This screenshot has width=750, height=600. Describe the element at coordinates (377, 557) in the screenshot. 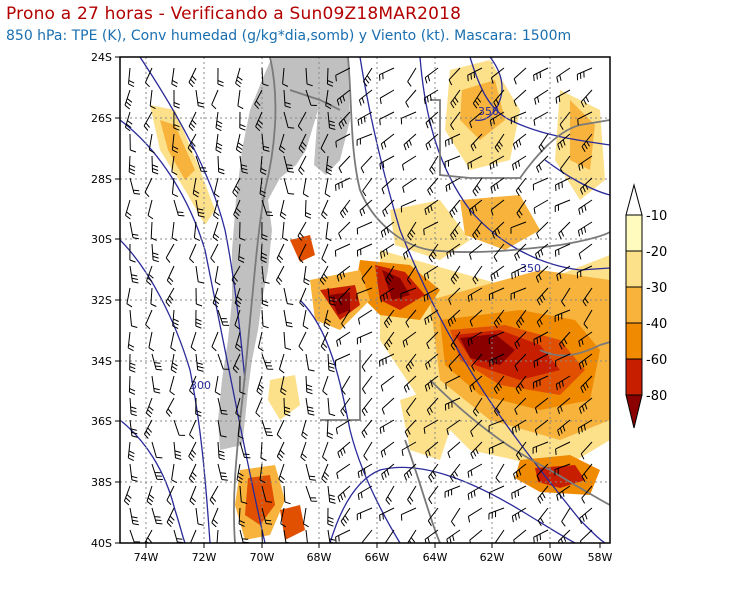

I see `lon-label: 66W` at that location.